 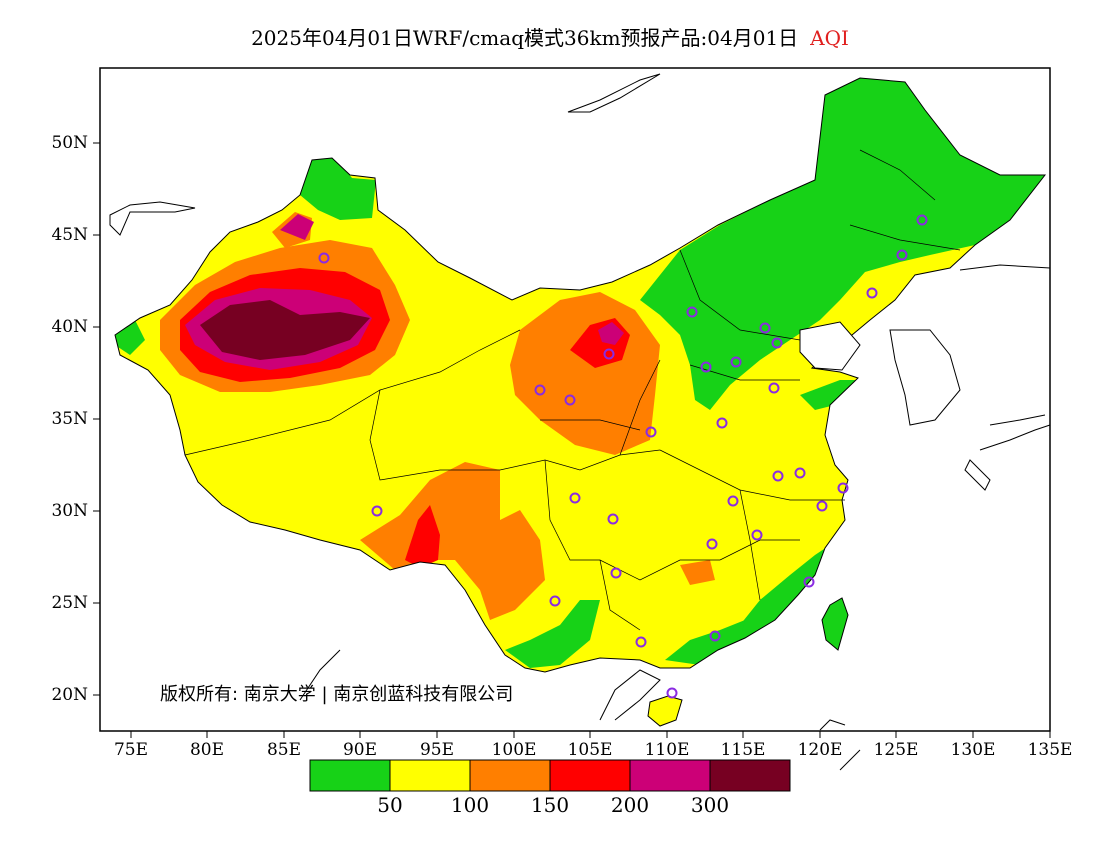 What do you see at coordinates (69, 511) in the screenshot?
I see `lat-label-30: 30N` at bounding box center [69, 511].